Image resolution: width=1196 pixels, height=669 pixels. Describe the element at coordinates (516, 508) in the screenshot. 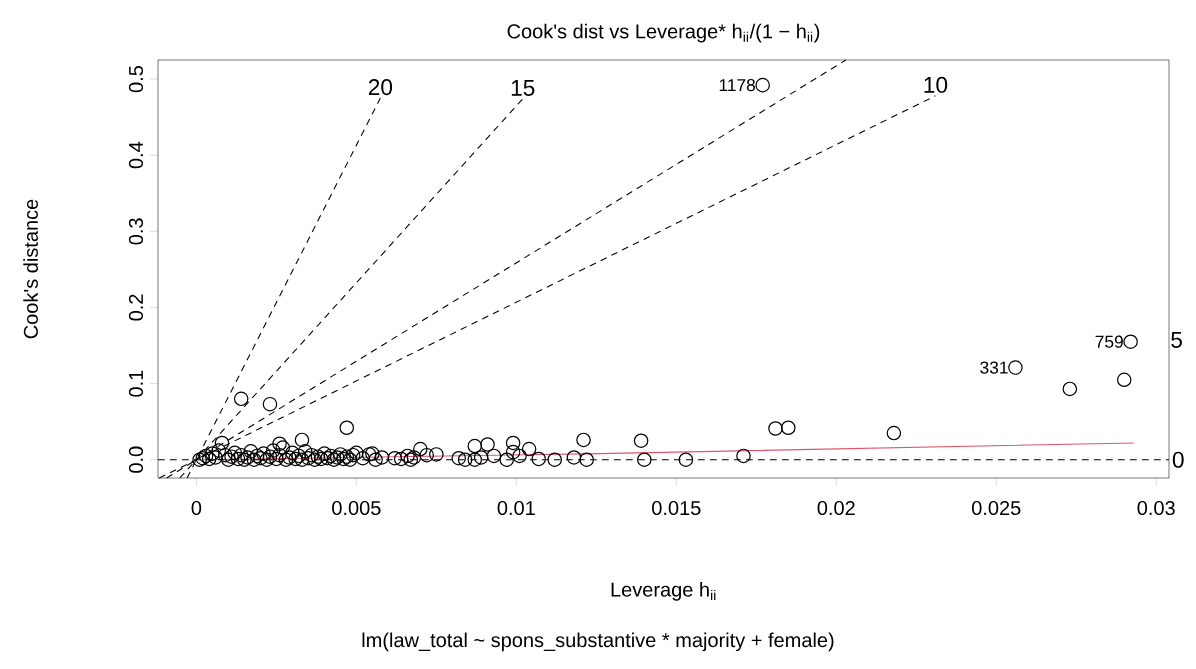

I see `x-tick-label: 0.01` at that location.